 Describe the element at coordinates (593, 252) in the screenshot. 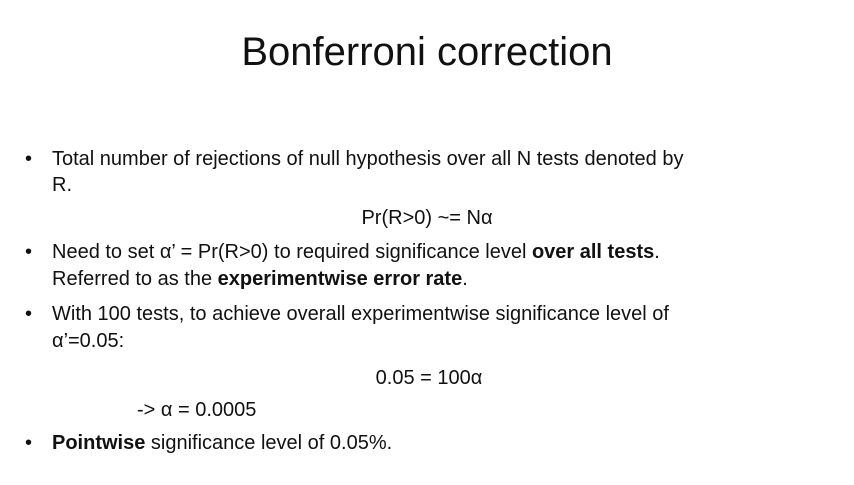

I see `bullet-2-line-1-bold: over all tests` at that location.